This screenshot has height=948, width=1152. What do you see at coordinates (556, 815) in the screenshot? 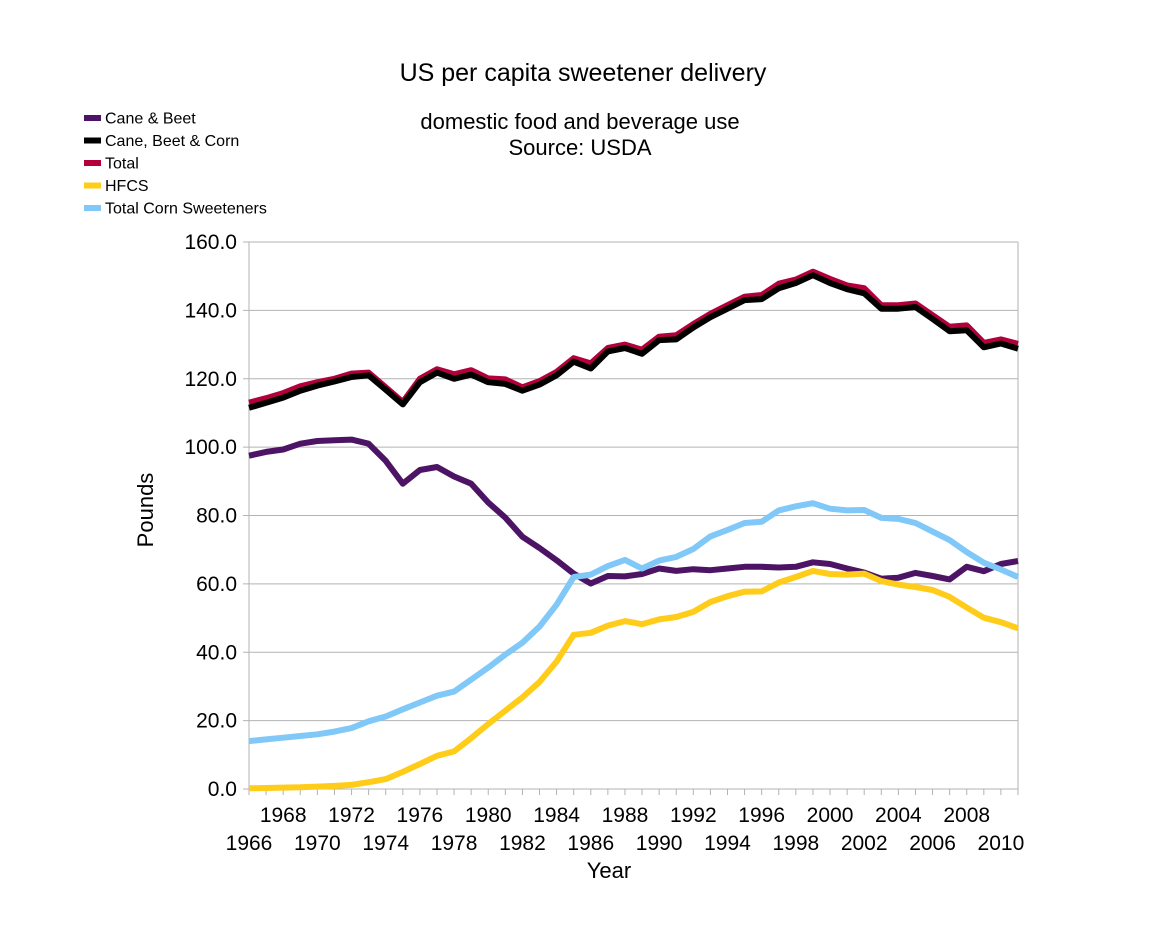
I see `x-tick-label: 1984` at bounding box center [556, 815].